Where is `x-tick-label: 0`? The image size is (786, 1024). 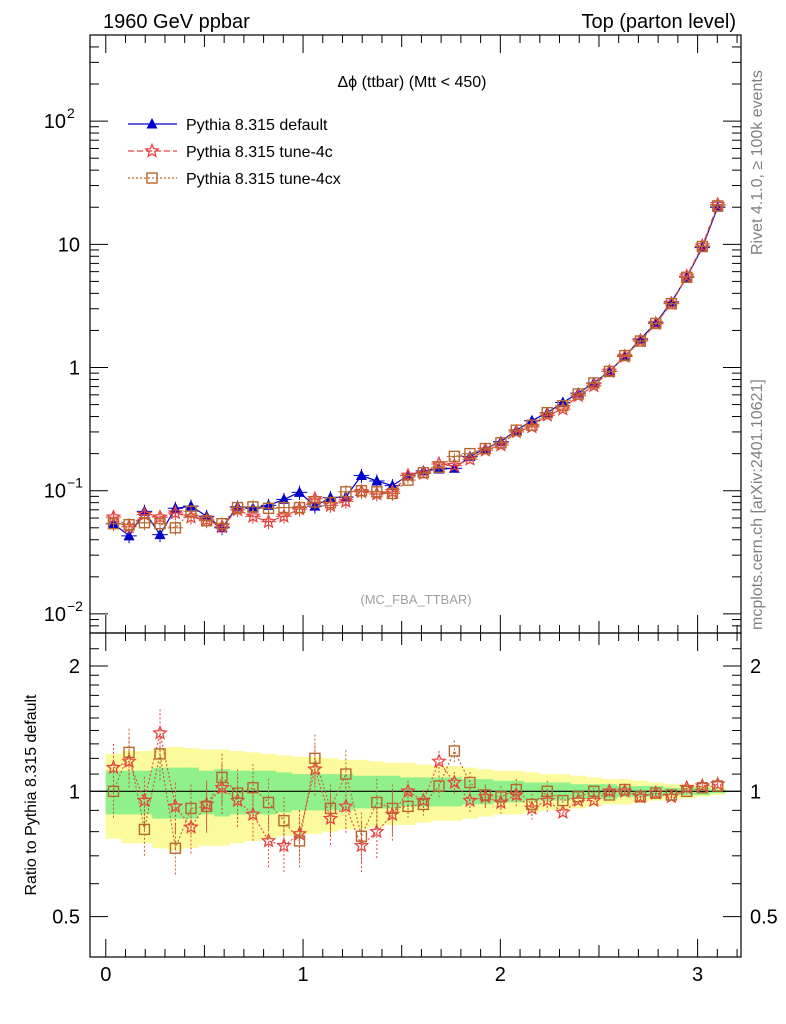
x-tick-label: 0 is located at coordinates (105, 975).